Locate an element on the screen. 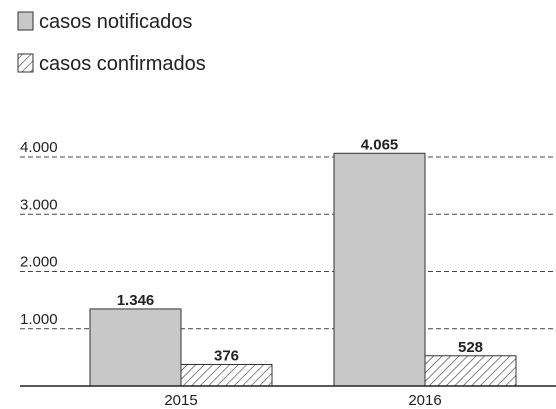  x-tick-label: 2016 is located at coordinates (424, 400).